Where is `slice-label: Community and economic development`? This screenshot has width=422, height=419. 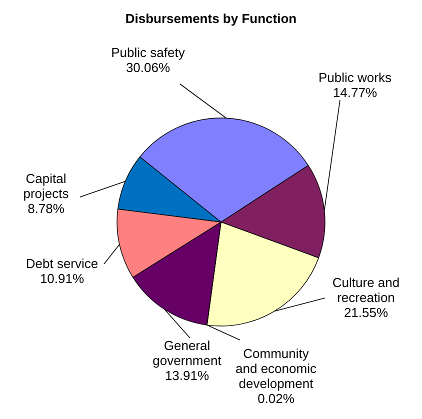
slice-label: Community and economic development is located at coordinates (276, 368).